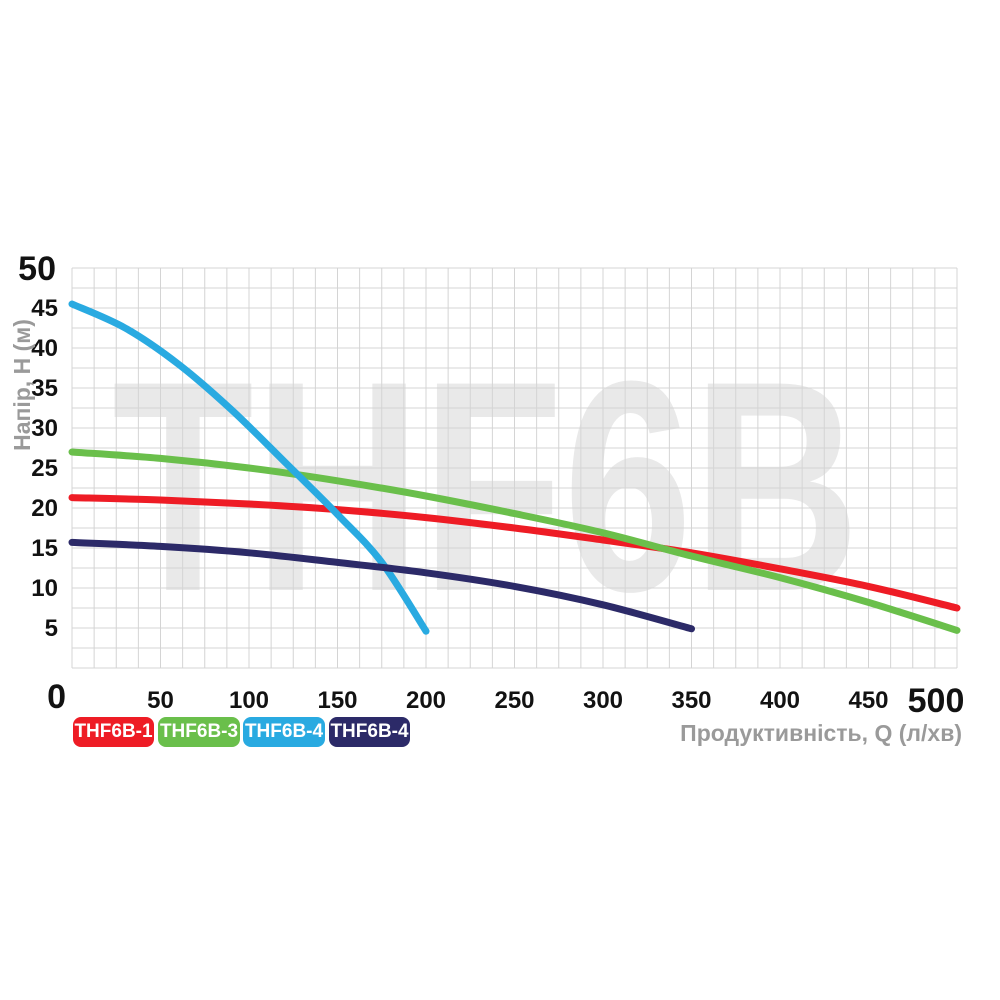 The image size is (1000, 1000). What do you see at coordinates (44, 348) in the screenshot?
I see `y-tick-40: 40` at bounding box center [44, 348].